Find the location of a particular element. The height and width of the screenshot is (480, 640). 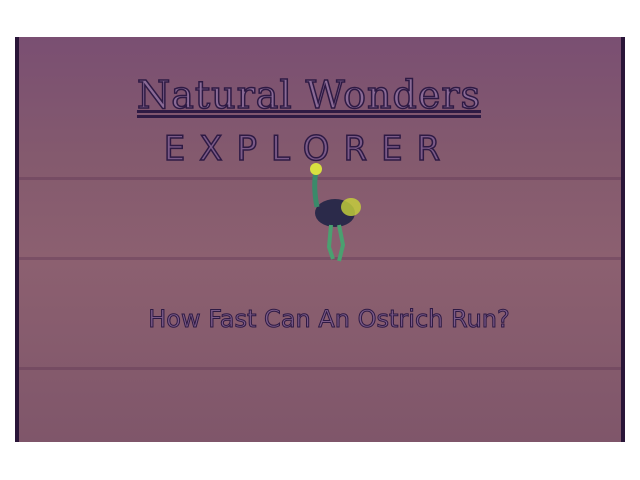

question: How Fast Can An Ostrich Run? is located at coordinates (329, 319).